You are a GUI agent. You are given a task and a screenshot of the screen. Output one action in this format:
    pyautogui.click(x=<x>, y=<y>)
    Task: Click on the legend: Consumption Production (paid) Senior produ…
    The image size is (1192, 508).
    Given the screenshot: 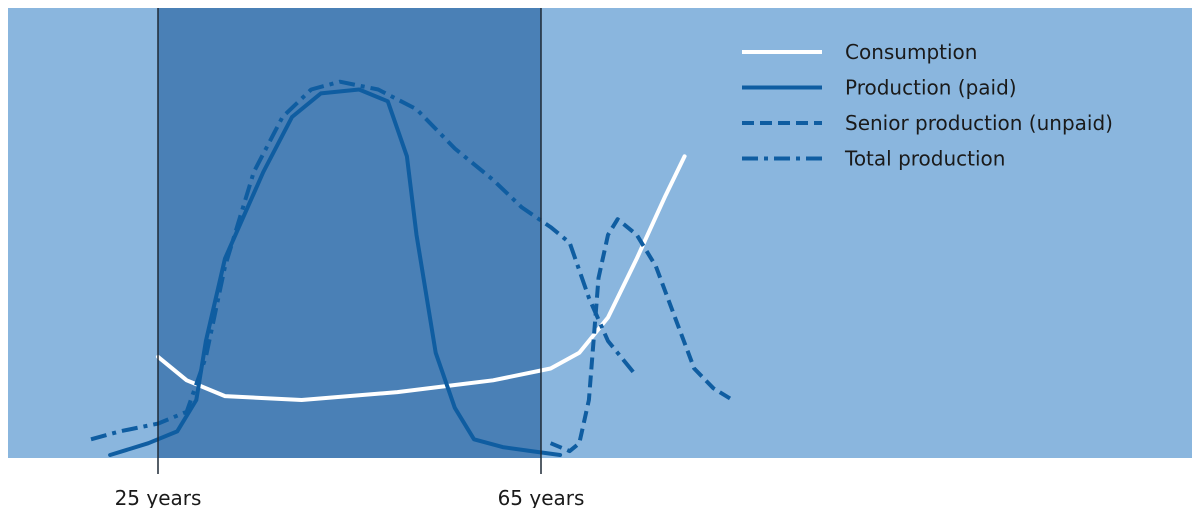 What is the action you would take?
    pyautogui.click(x=927, y=105)
    